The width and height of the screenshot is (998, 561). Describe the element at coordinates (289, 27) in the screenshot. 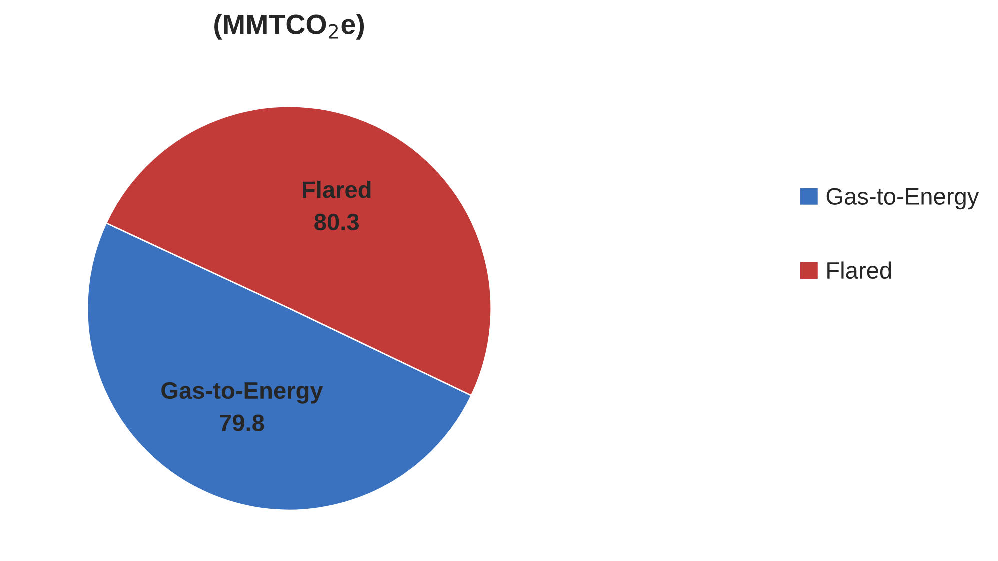

I see `chart-title: (MMTCO$_{2}$e)` at that location.